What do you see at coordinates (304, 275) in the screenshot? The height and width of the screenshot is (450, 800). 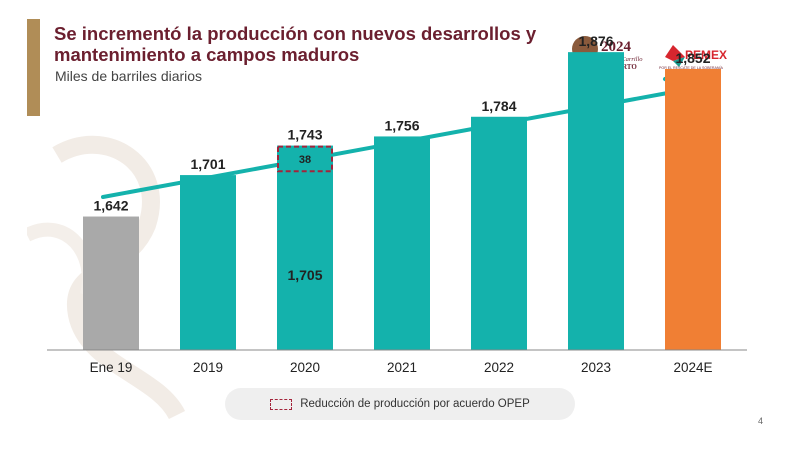 I see `bar-base-label: 1,705` at bounding box center [304, 275].